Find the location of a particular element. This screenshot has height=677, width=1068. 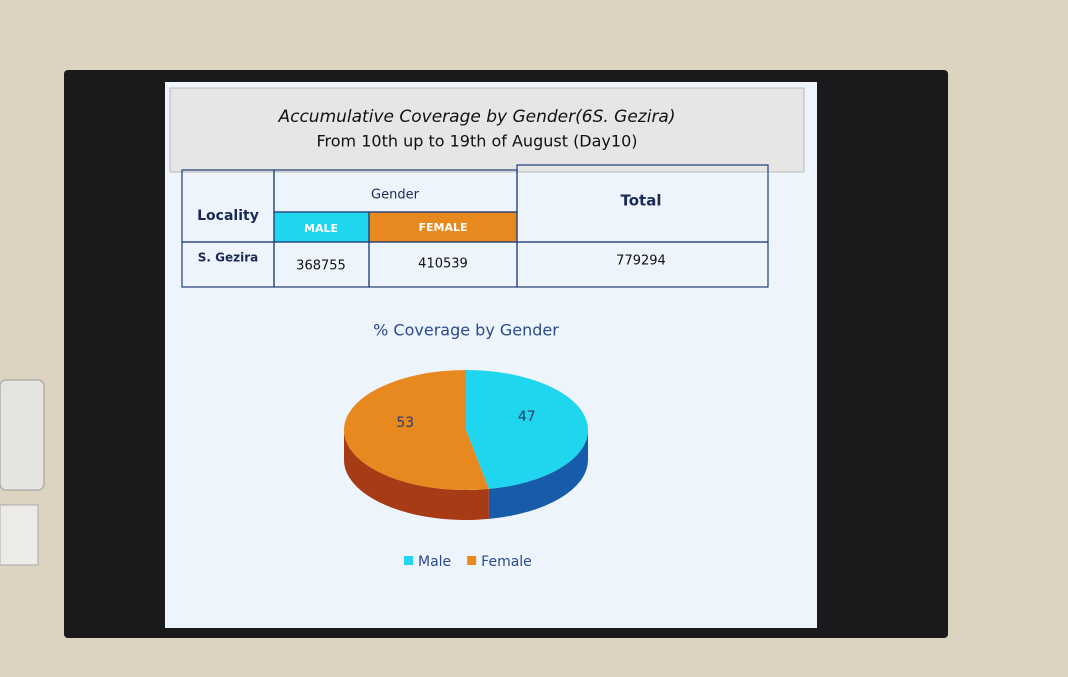

header-cell: Locality is located at coordinates (228, 216).